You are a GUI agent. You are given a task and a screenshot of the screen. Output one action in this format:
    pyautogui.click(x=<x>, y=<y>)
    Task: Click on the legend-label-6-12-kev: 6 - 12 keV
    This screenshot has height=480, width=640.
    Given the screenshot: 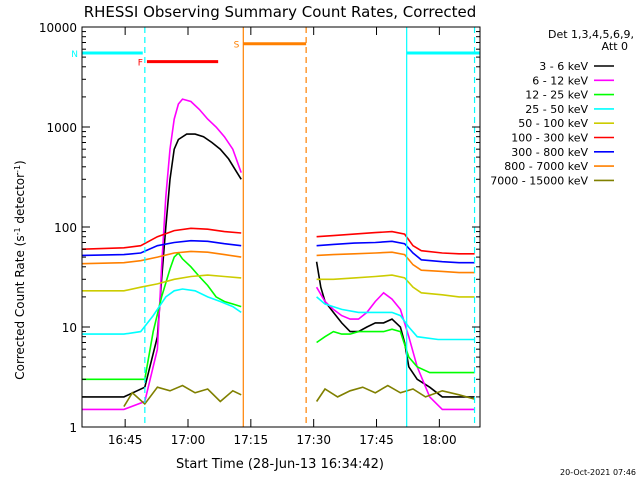 What is the action you would take?
    pyautogui.click(x=560, y=80)
    